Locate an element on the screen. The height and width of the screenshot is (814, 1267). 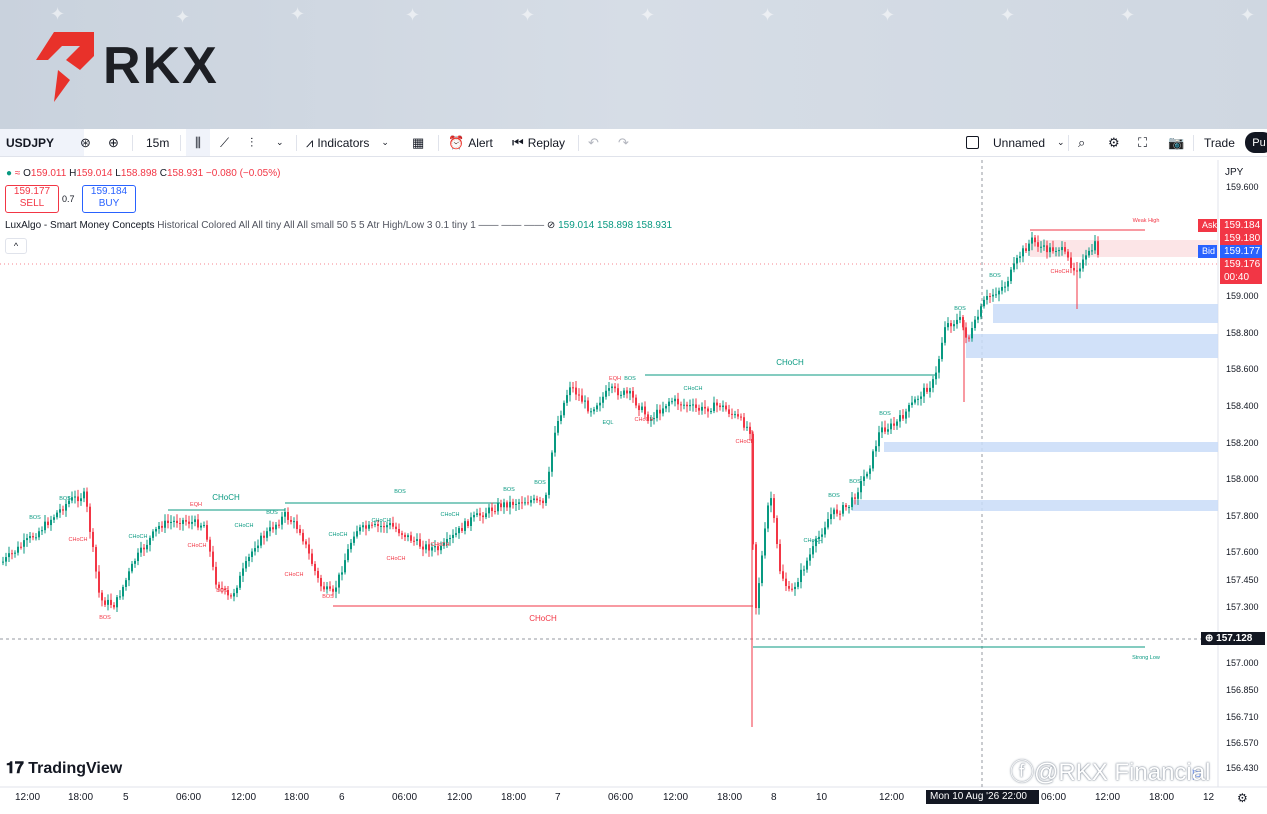
currency-label: JPY is located at coordinates (1234, 172).